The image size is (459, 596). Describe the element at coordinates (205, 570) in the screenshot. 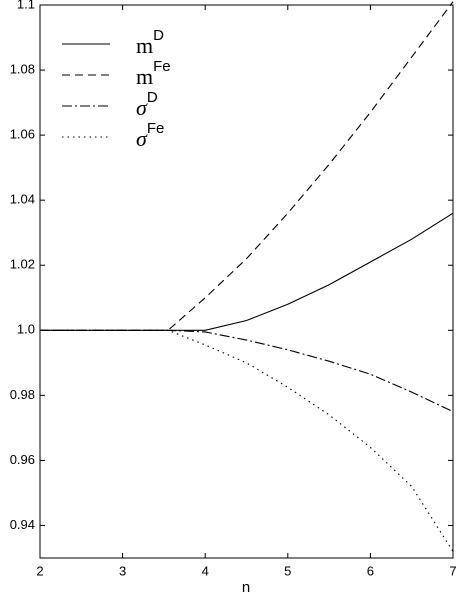

I see `x-tick-label: 4` at that location.